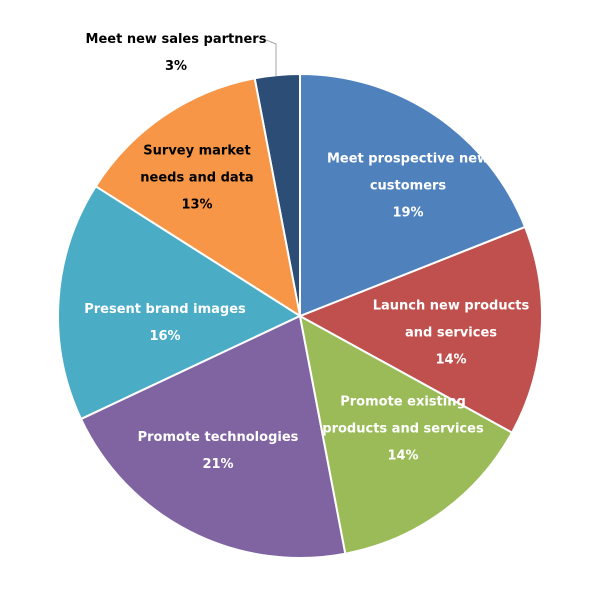 This screenshot has width=600, height=600. What do you see at coordinates (197, 205) in the screenshot?
I see `value-label: 13%` at bounding box center [197, 205].